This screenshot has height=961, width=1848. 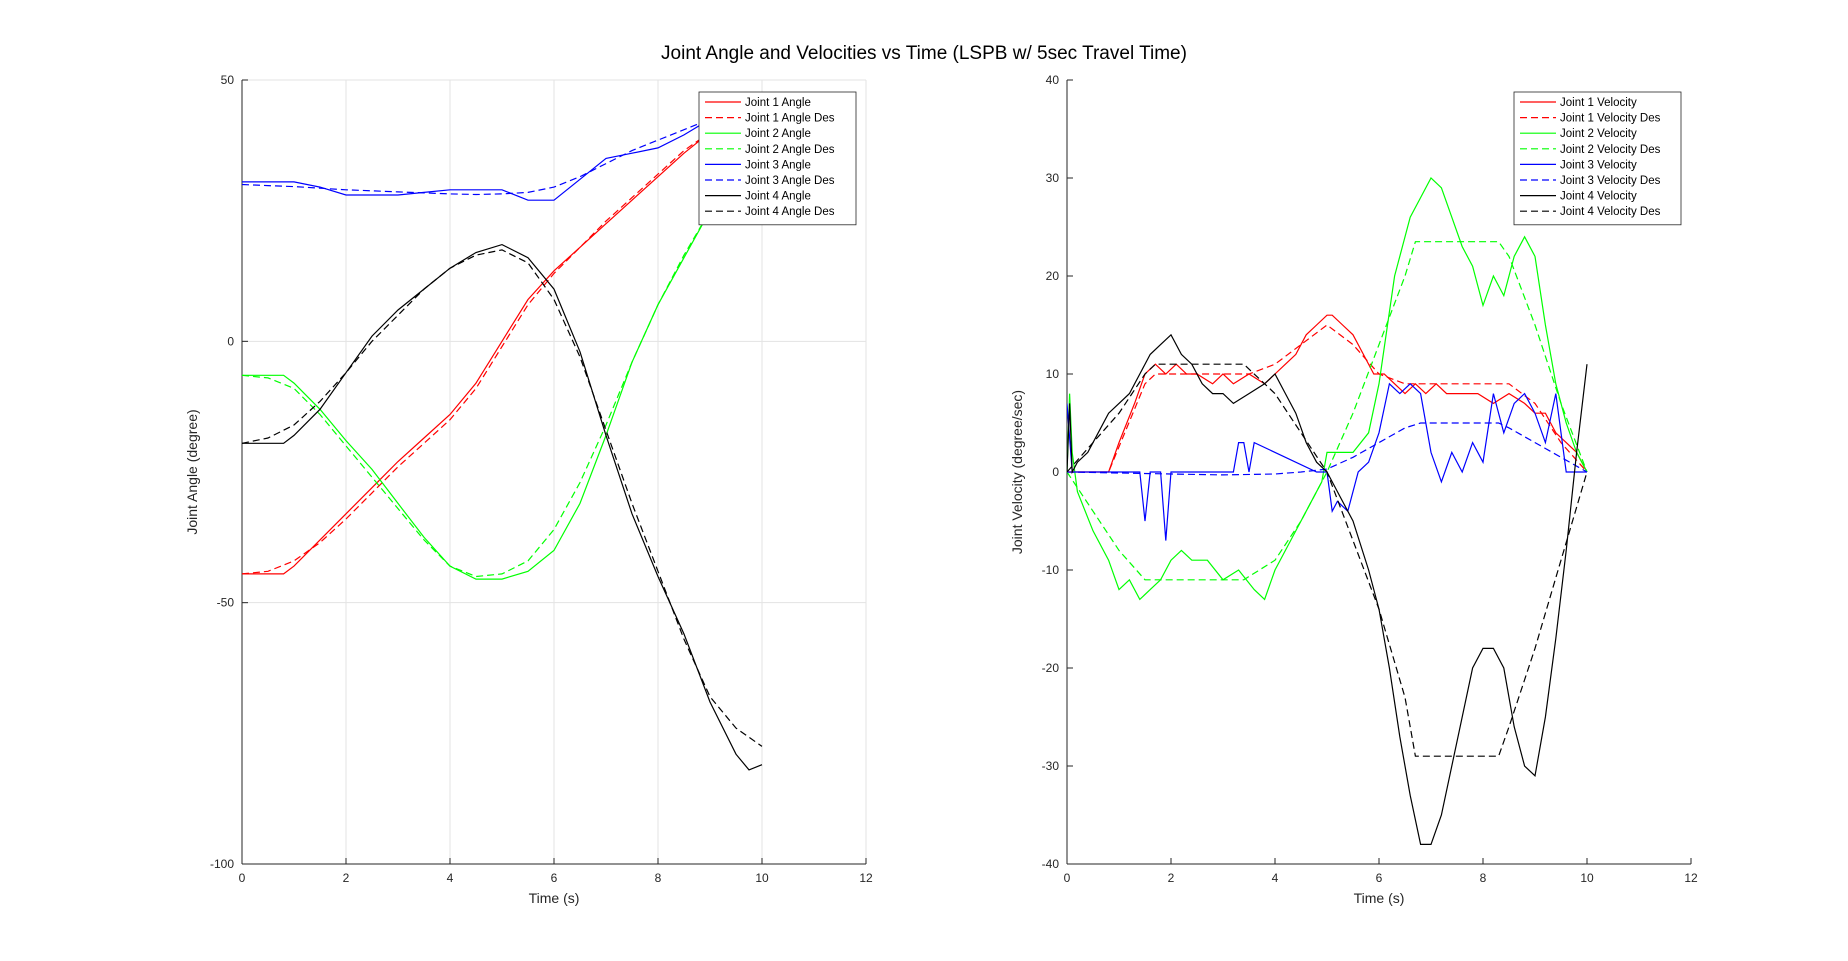 What do you see at coordinates (222, 864) in the screenshot?
I see `angle-y-tick-label: -100` at bounding box center [222, 864].